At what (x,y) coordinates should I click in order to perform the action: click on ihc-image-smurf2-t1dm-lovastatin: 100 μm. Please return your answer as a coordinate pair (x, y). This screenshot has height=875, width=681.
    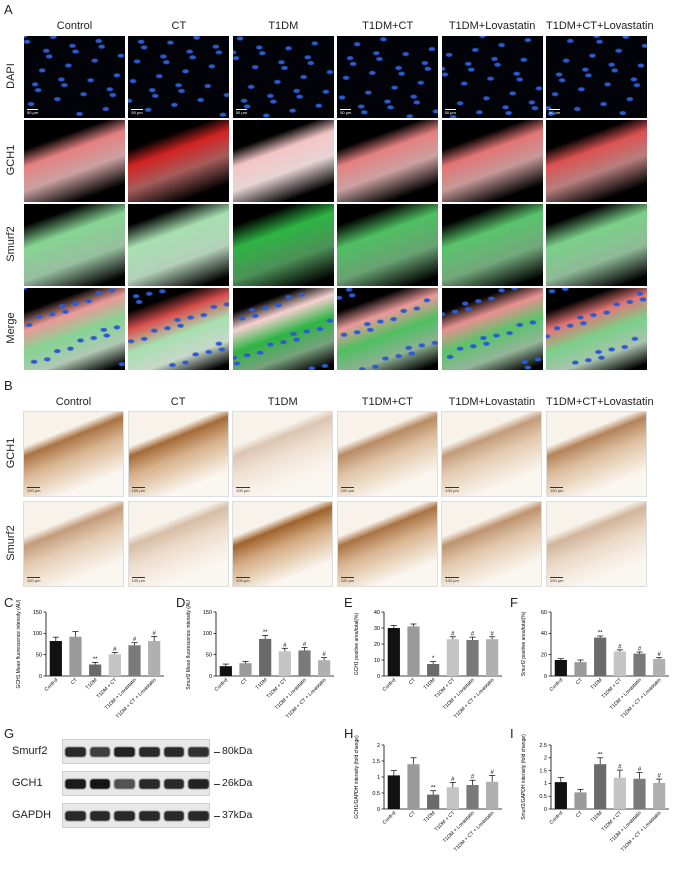
    Looking at the image, I should click on (492, 544).